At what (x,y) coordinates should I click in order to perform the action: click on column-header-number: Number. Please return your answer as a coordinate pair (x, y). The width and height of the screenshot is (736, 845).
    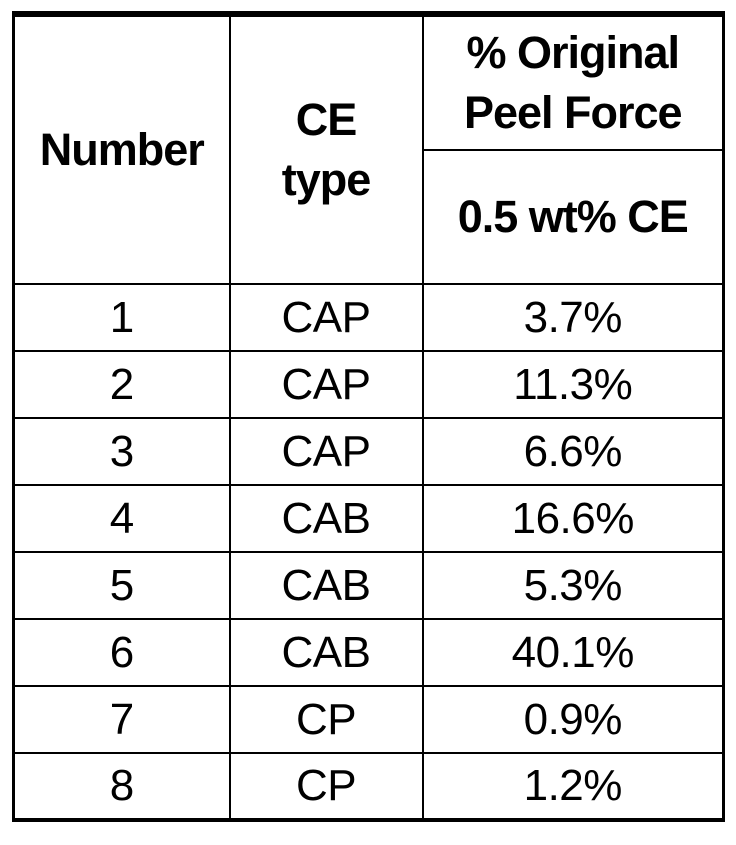
    Looking at the image, I should click on (121, 149).